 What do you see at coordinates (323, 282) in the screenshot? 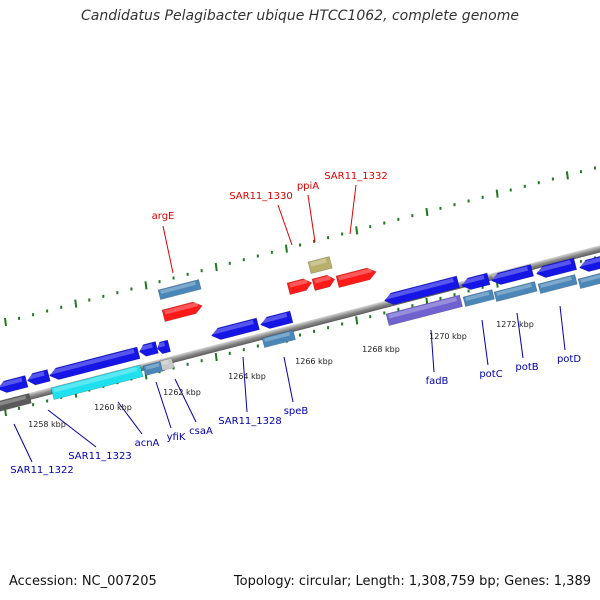
I see `gene-ppiA` at bounding box center [323, 282].